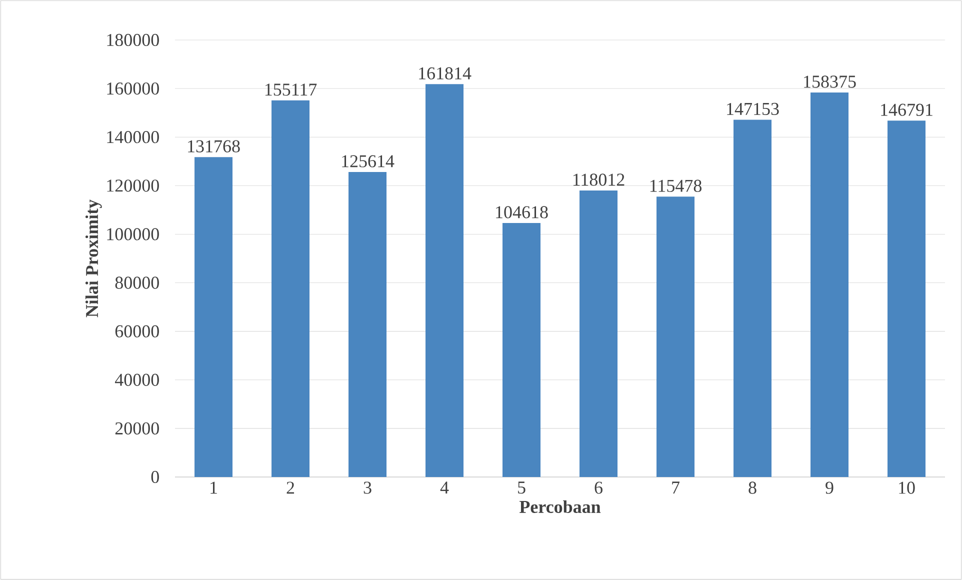 This screenshot has height=580, width=962. Describe the element at coordinates (290, 488) in the screenshot. I see `x-tick-label: 2` at that location.